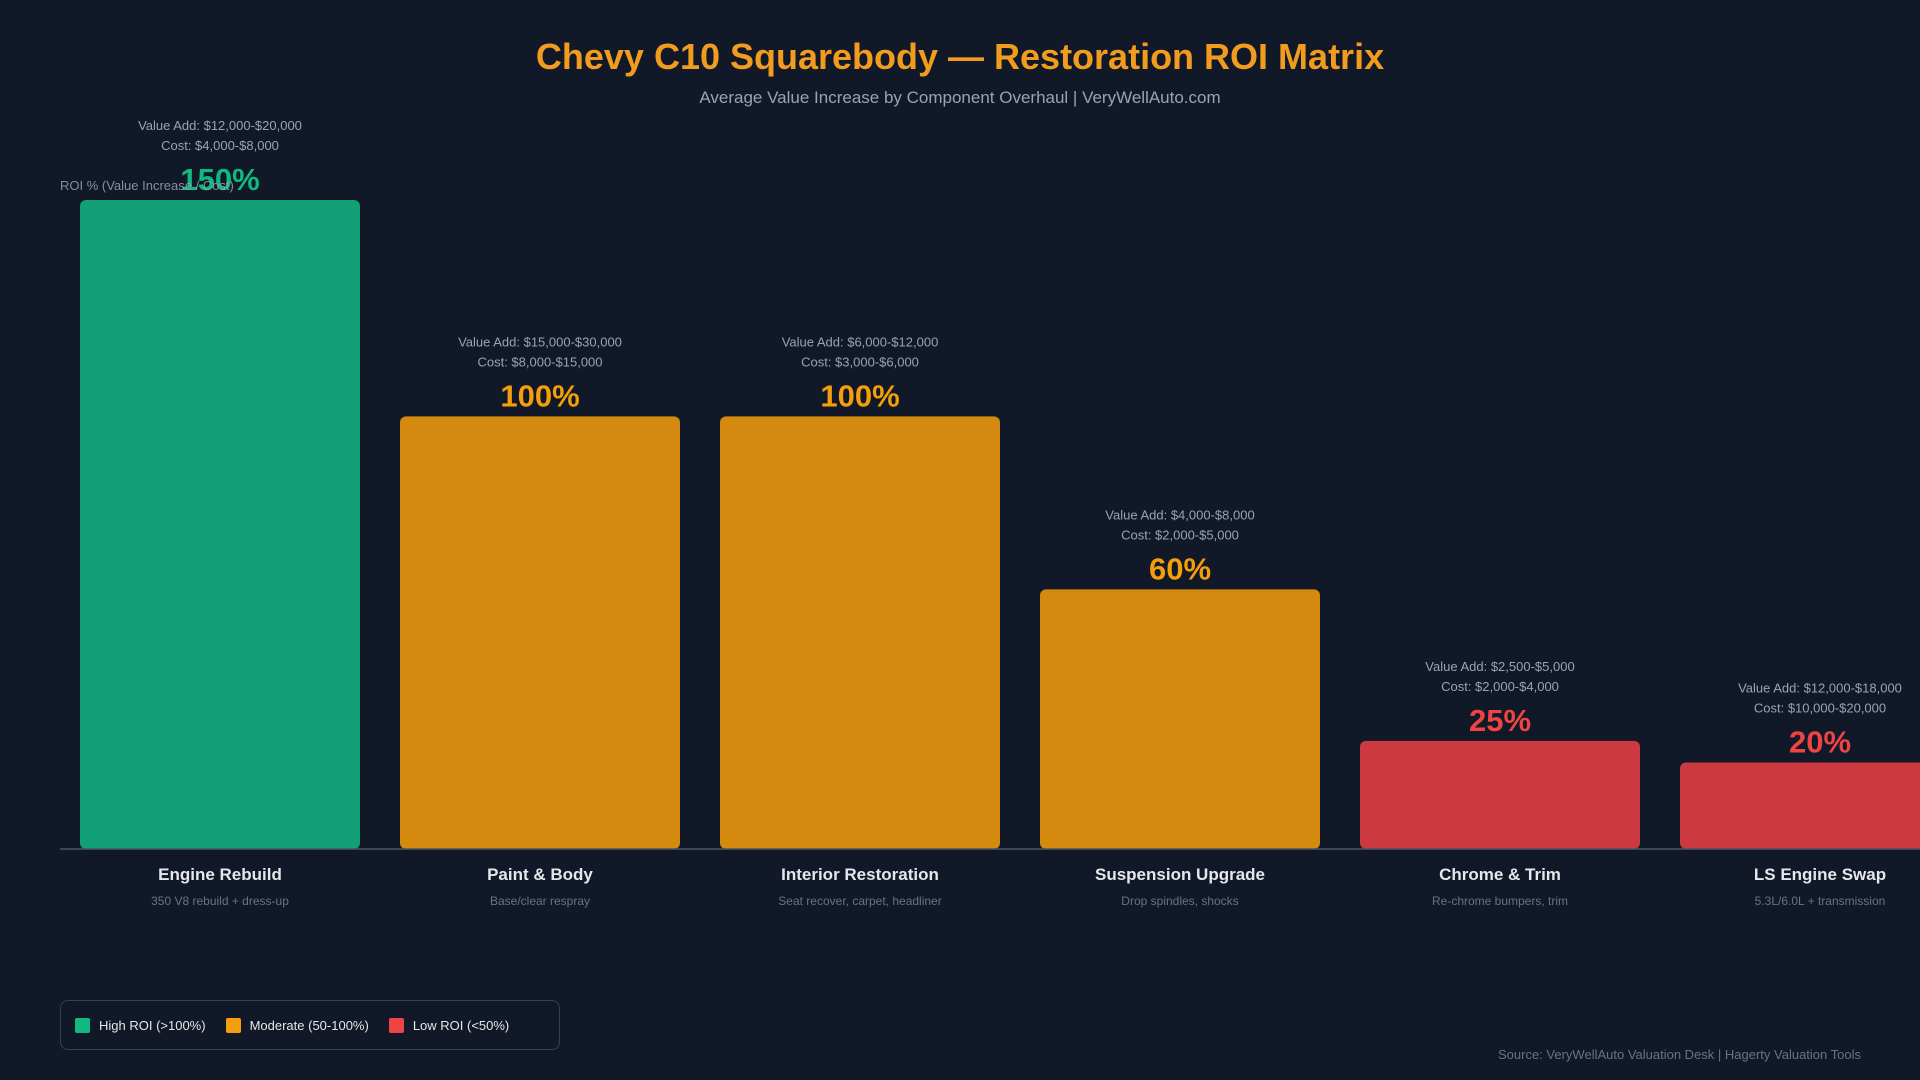 This screenshot has height=1080, width=1920. I want to click on category-description-3: Seat recover, carpet, headliner, so click(859, 901).